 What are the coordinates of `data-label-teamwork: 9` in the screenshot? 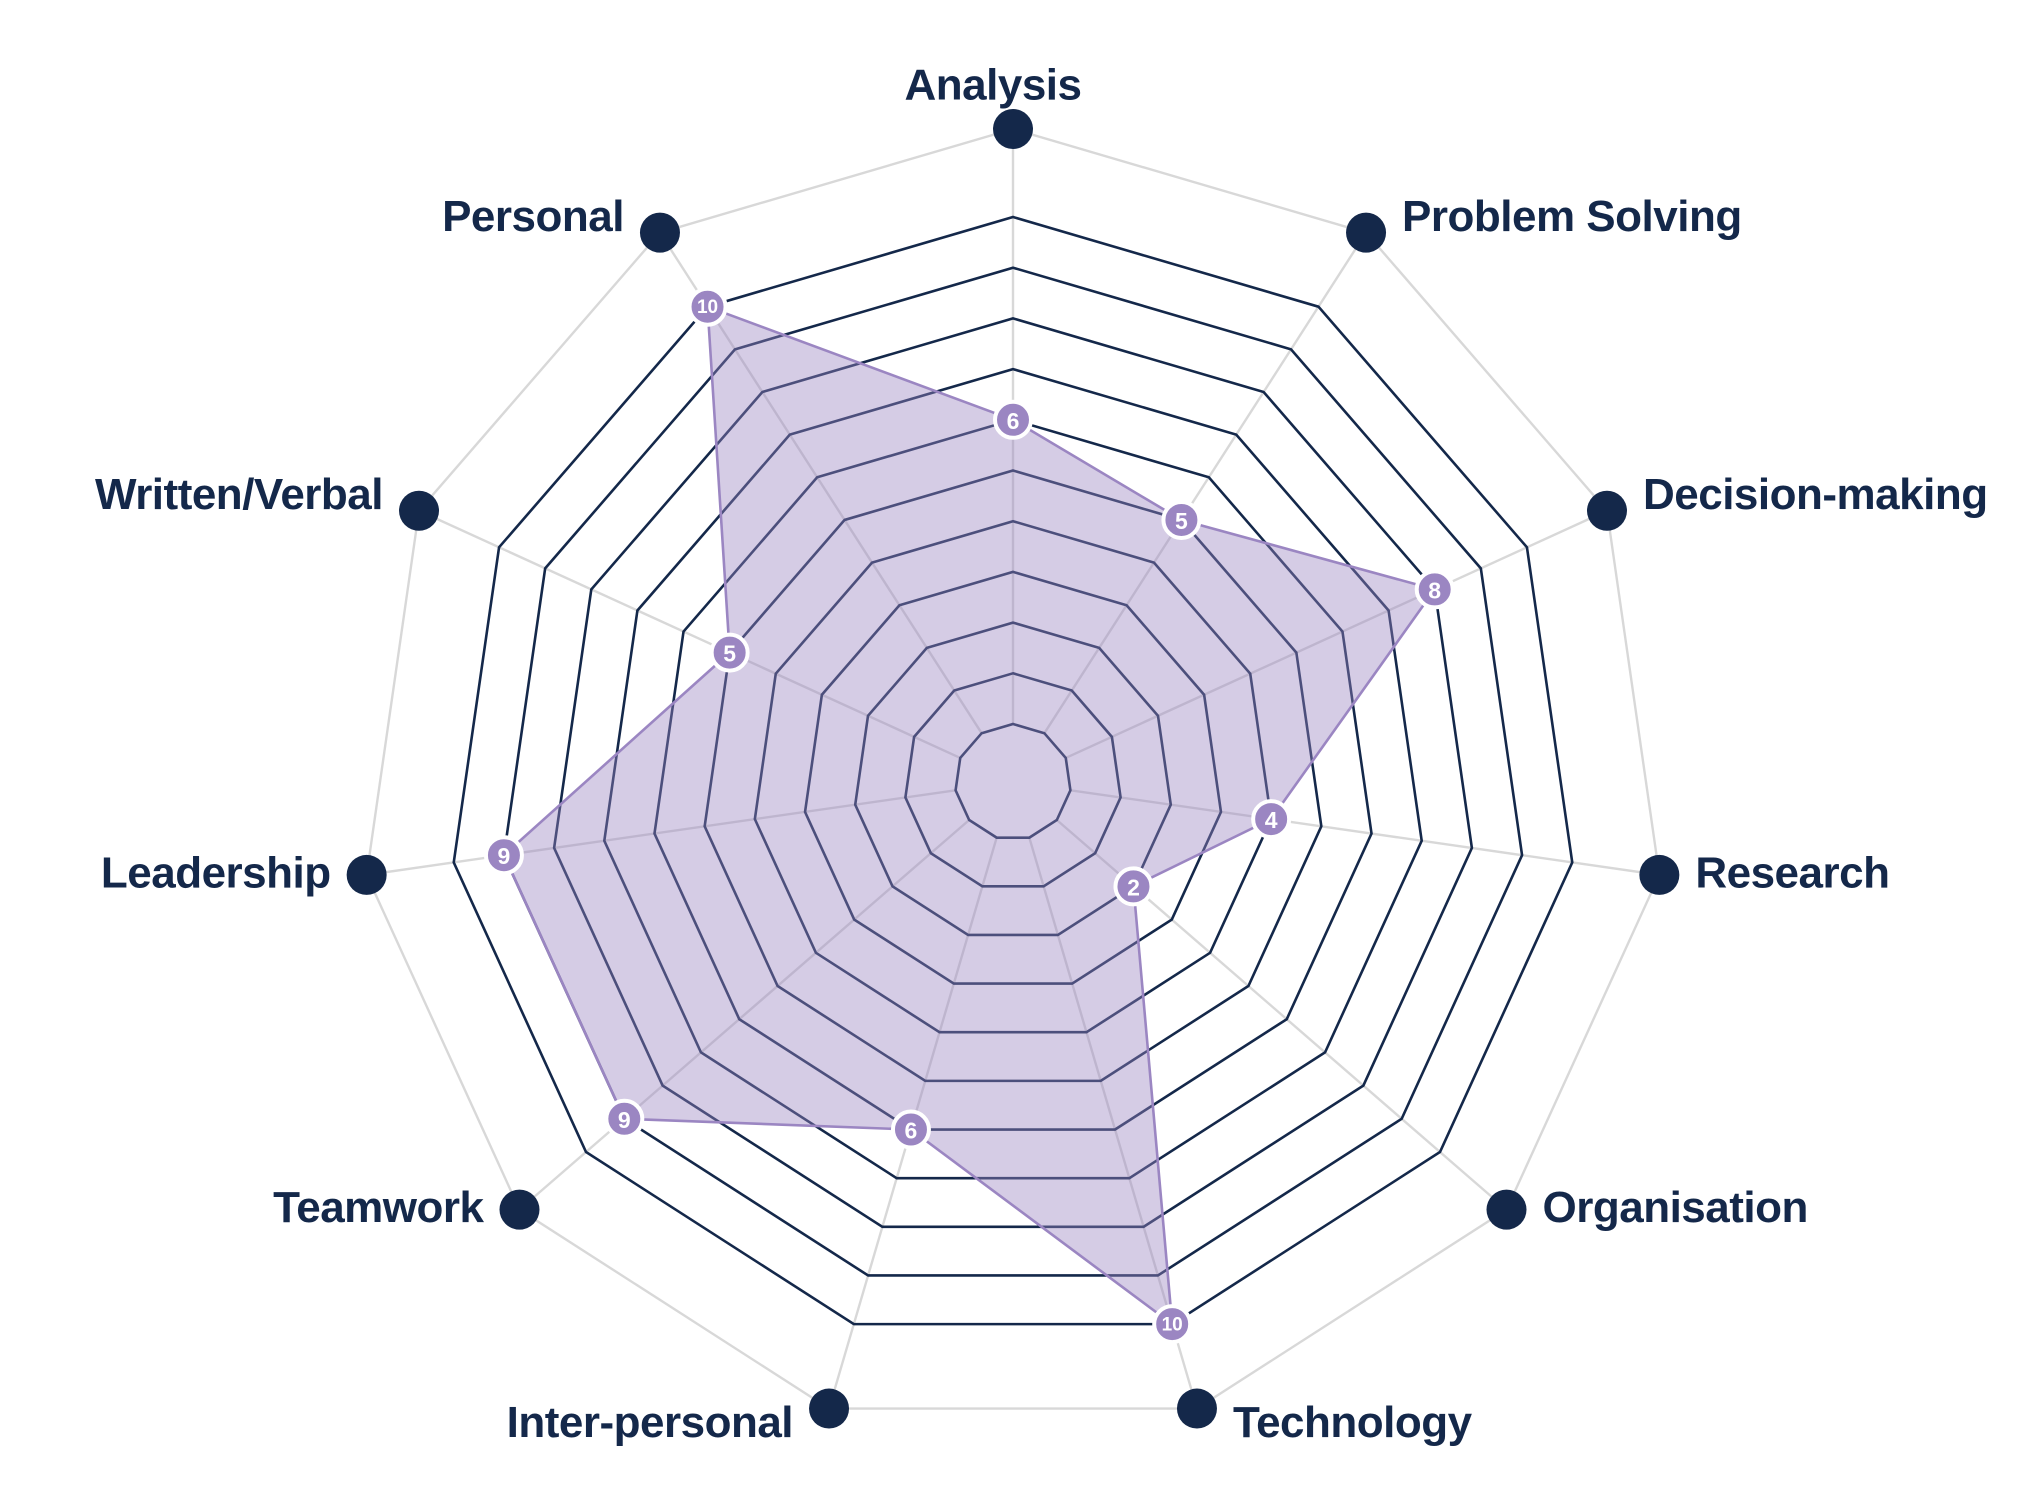 It's located at (624, 1120).